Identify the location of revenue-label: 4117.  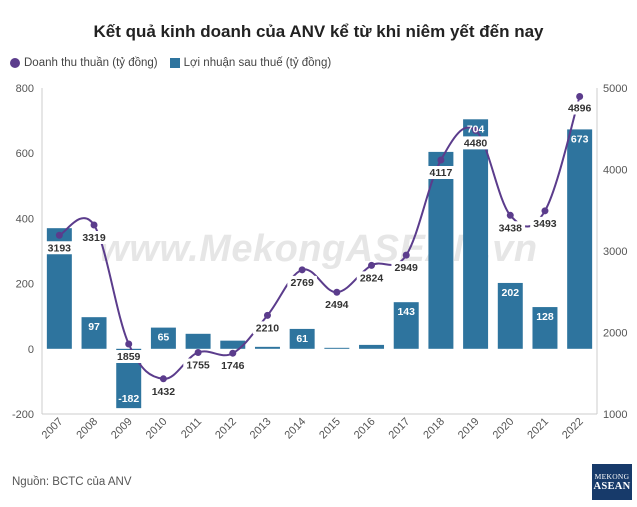
(441, 173).